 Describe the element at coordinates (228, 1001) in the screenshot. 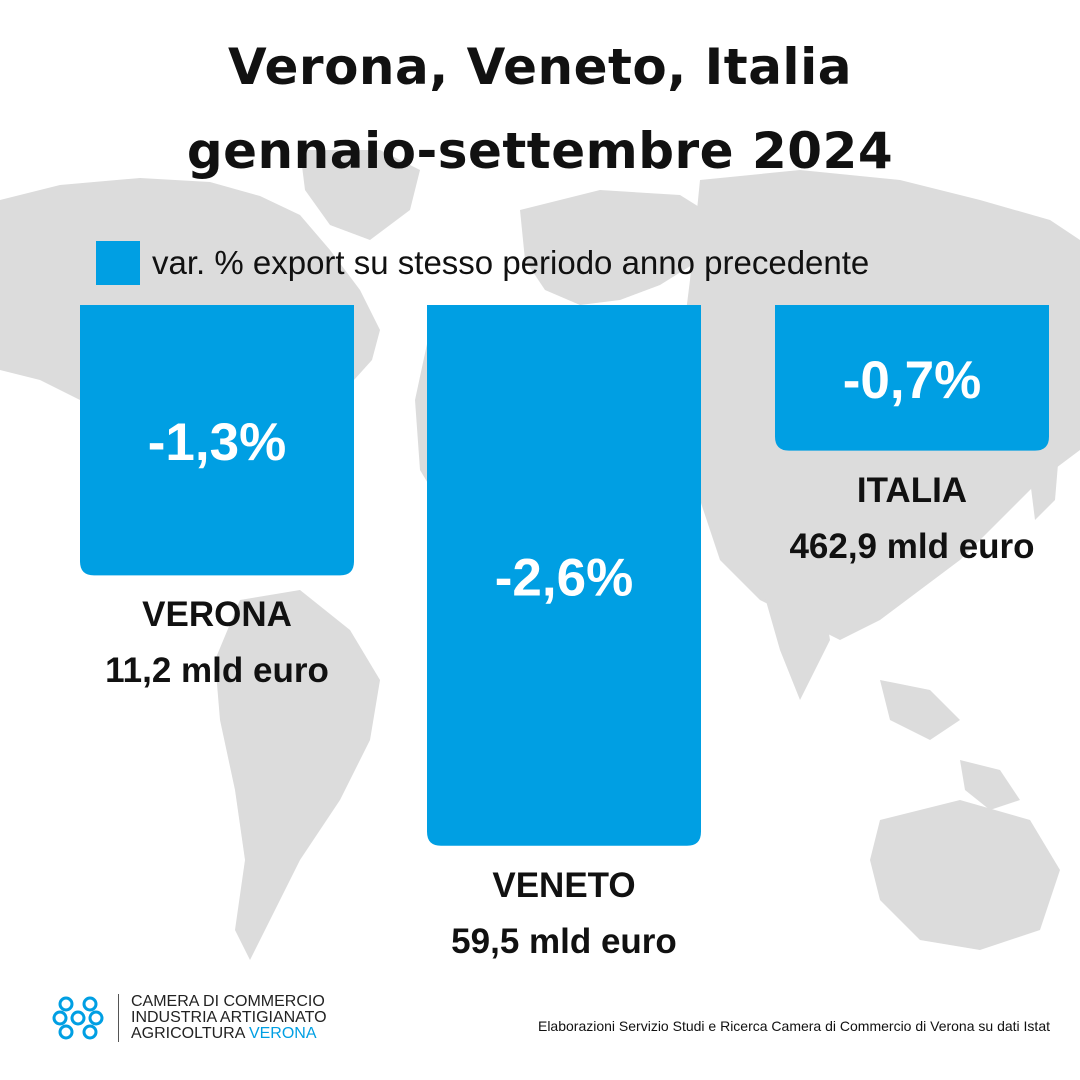

I see `logo-line1: CAMERA DI COMMERCIO` at that location.